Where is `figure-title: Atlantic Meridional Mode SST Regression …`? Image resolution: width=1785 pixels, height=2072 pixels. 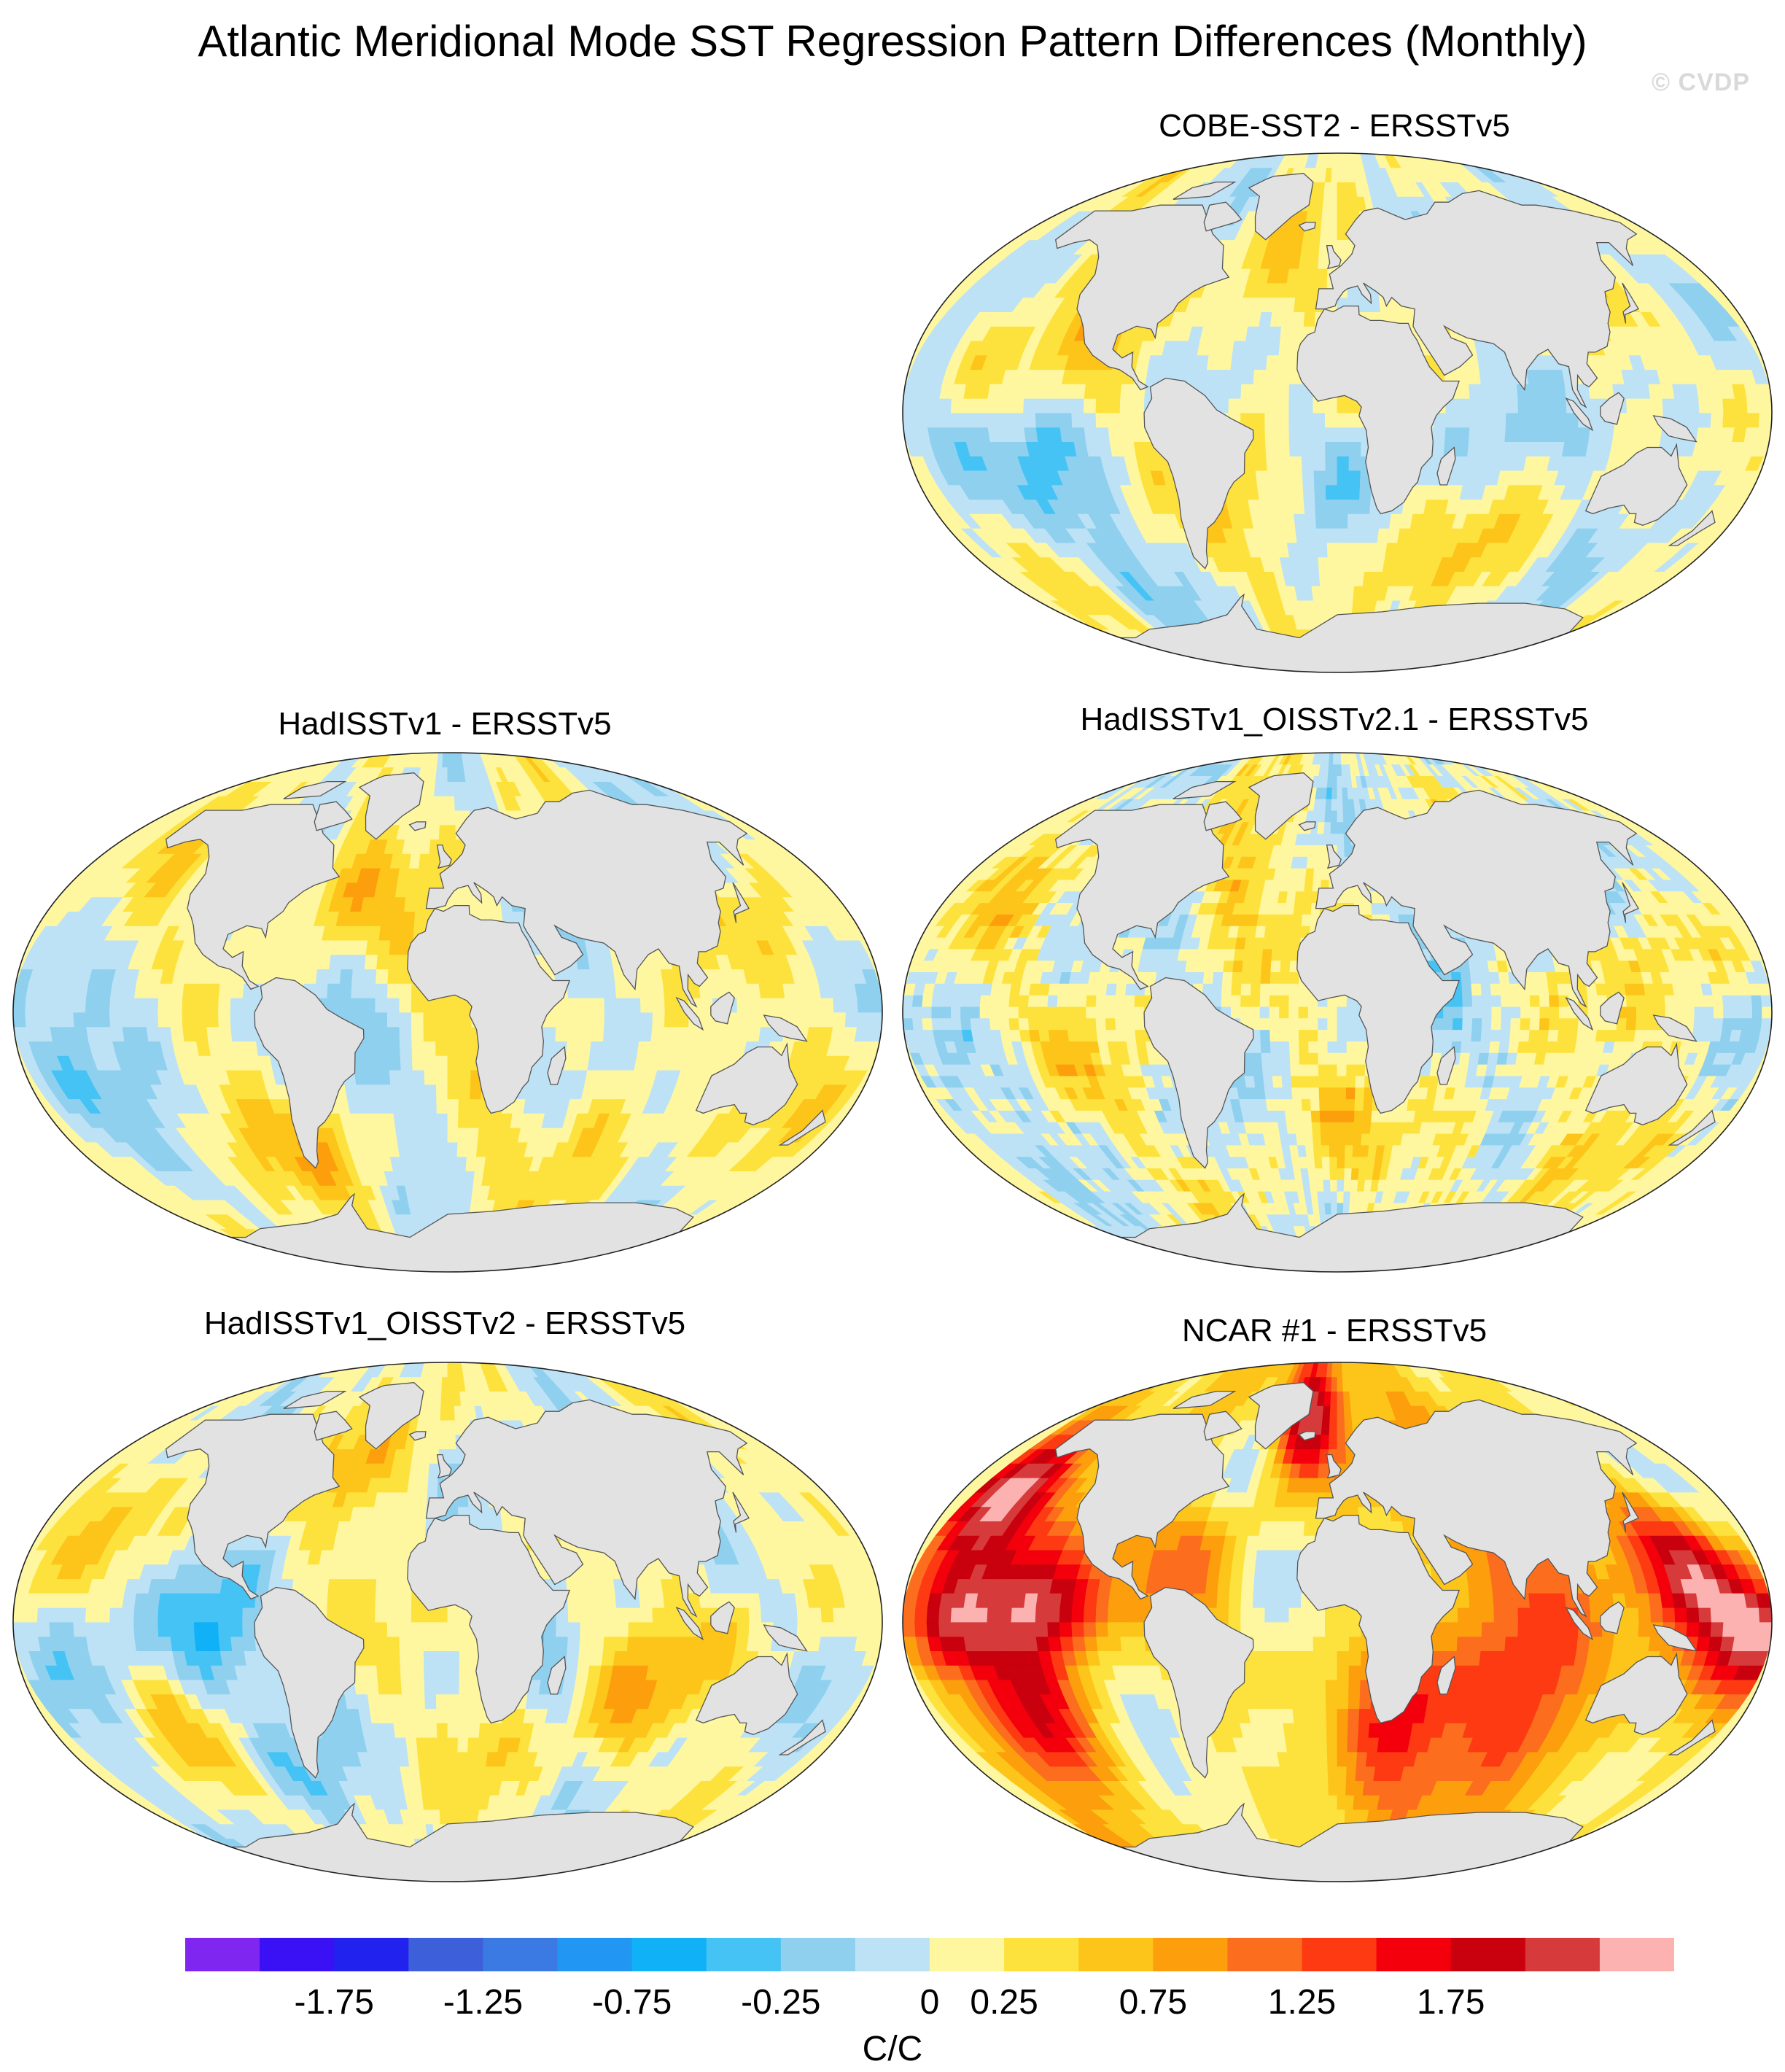
figure-title: Atlantic Meridional Mode SST Regression … is located at coordinates (892, 41).